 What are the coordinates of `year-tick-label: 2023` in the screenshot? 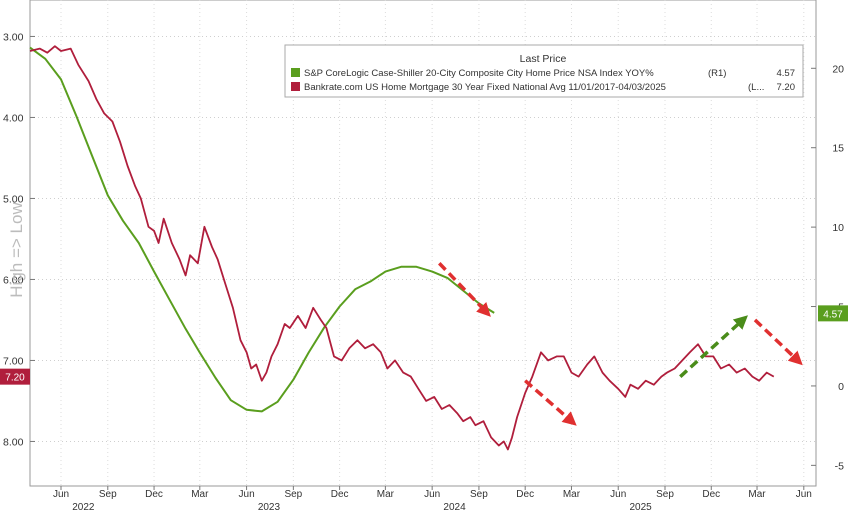 It's located at (269, 507).